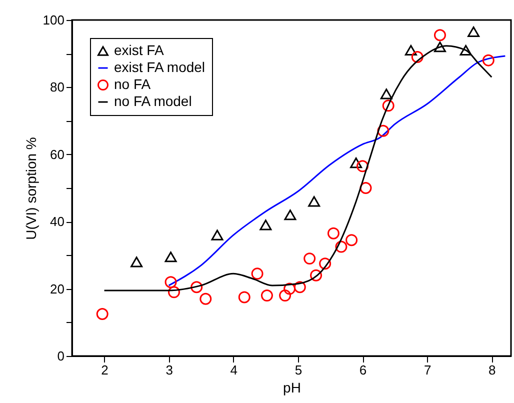  Describe the element at coordinates (160, 67) in the screenshot. I see `legend-label: exist FA model` at that location.